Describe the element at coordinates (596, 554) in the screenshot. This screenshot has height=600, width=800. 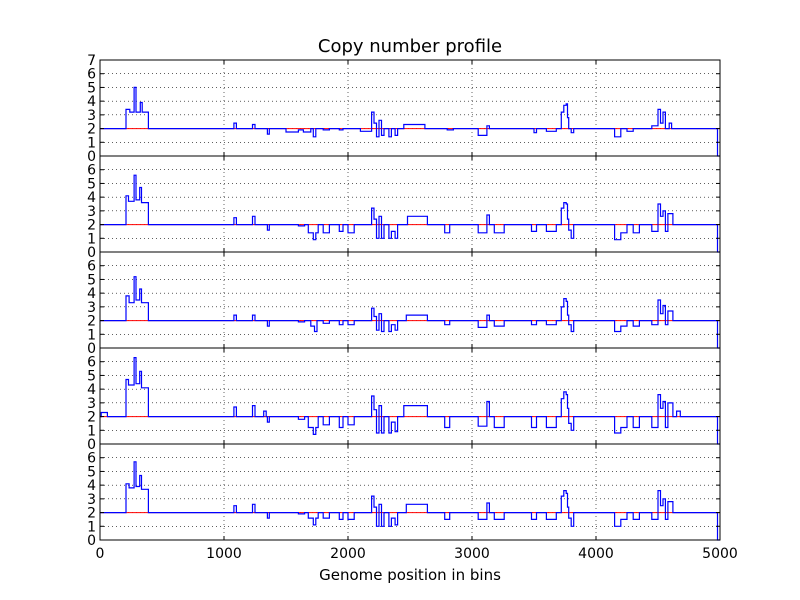
I see `x-tick-label: 4000` at that location.